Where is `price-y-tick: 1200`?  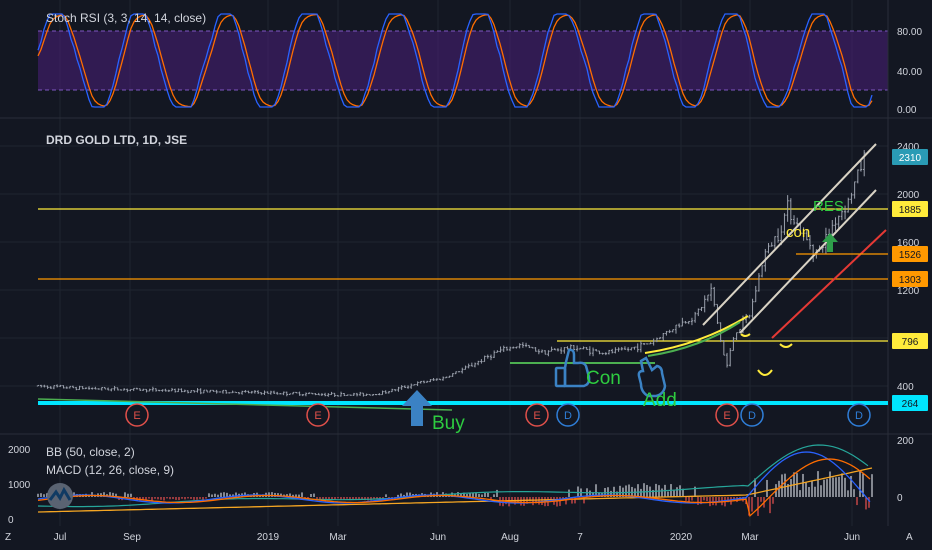 price-y-tick: 1200 is located at coordinates (908, 291).